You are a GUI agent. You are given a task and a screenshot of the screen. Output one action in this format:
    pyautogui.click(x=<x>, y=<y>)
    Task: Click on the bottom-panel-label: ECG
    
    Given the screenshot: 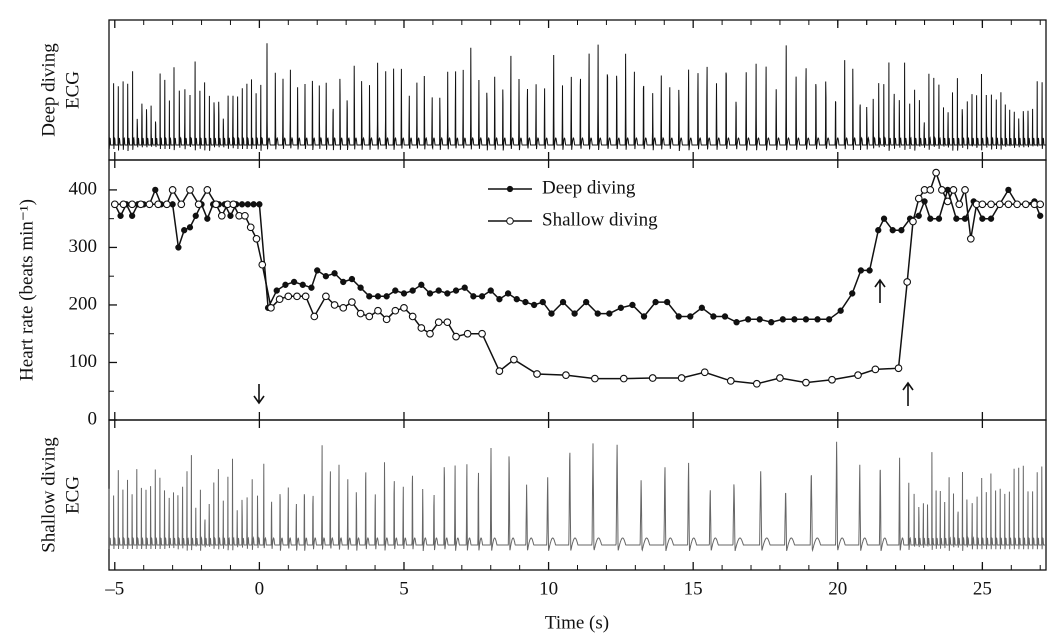 What is the action you would take?
    pyautogui.click(x=72, y=495)
    